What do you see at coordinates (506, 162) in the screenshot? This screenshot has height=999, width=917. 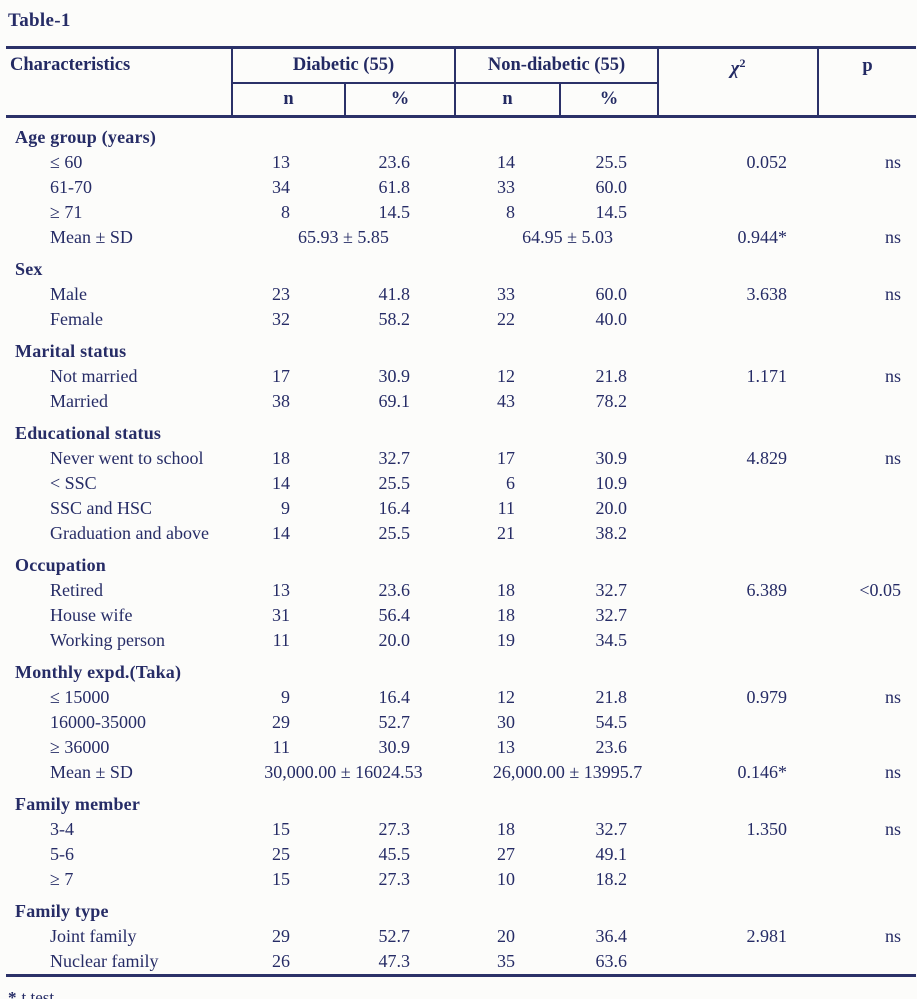 I see `nondiabetic-n-cell: 14` at bounding box center [506, 162].